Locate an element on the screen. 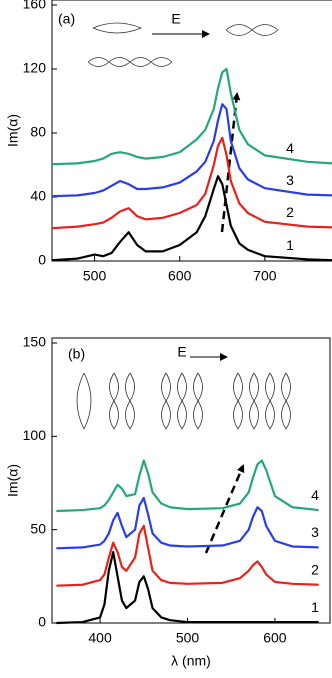  y-tick-label: 100 is located at coordinates (35, 435).